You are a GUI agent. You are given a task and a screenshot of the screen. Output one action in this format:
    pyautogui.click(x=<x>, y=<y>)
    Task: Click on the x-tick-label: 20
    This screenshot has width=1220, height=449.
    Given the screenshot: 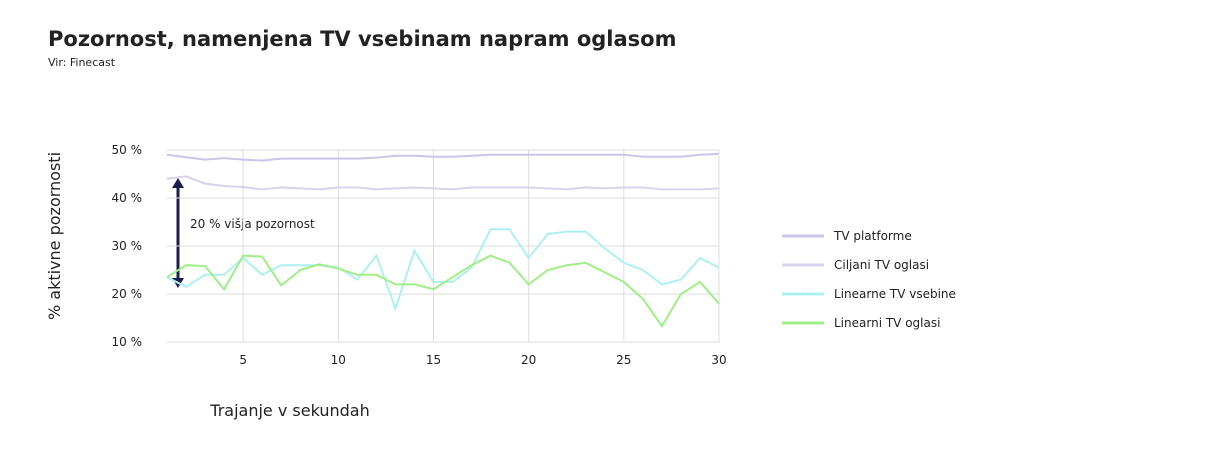 What is the action you would take?
    pyautogui.click(x=528, y=360)
    